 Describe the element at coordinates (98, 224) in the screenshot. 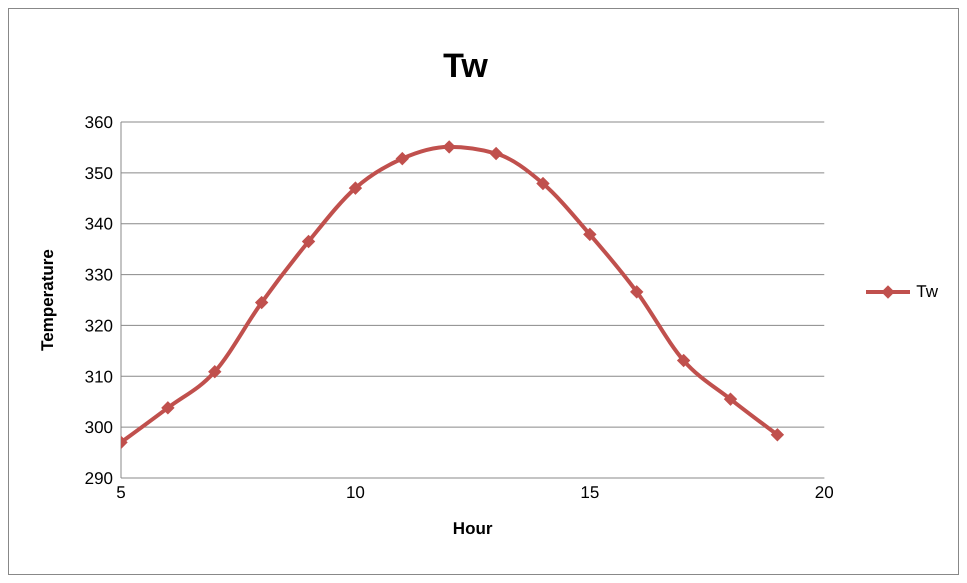

I see `y-tick-label: 340` at that location.